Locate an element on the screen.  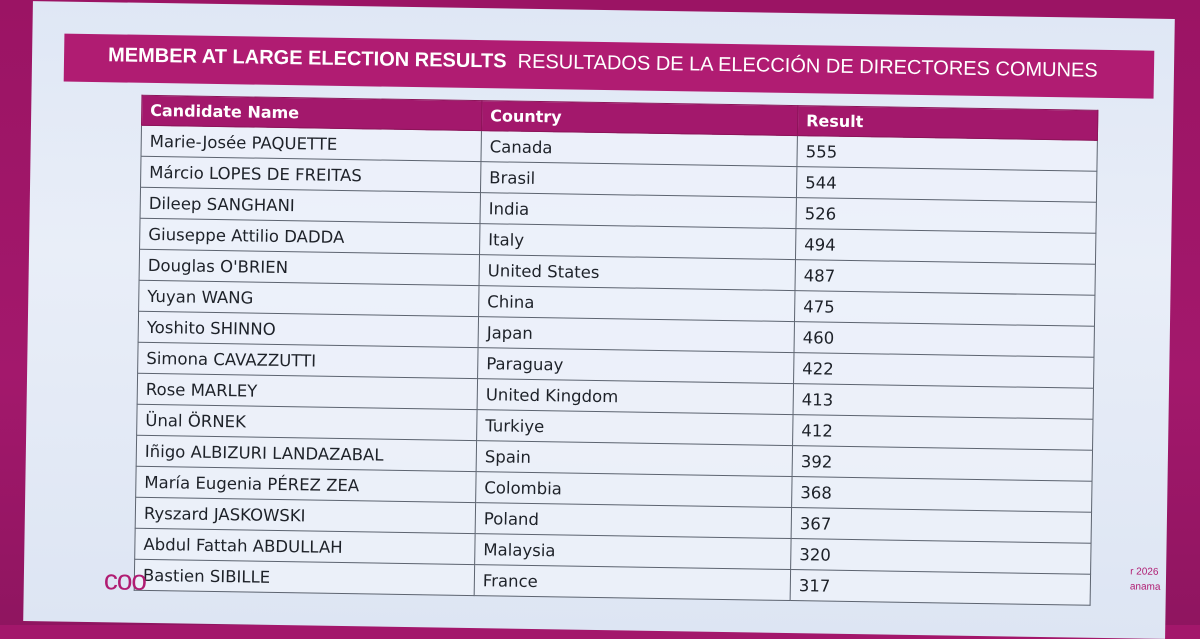
country-cell: Paraguay is located at coordinates (636, 365).